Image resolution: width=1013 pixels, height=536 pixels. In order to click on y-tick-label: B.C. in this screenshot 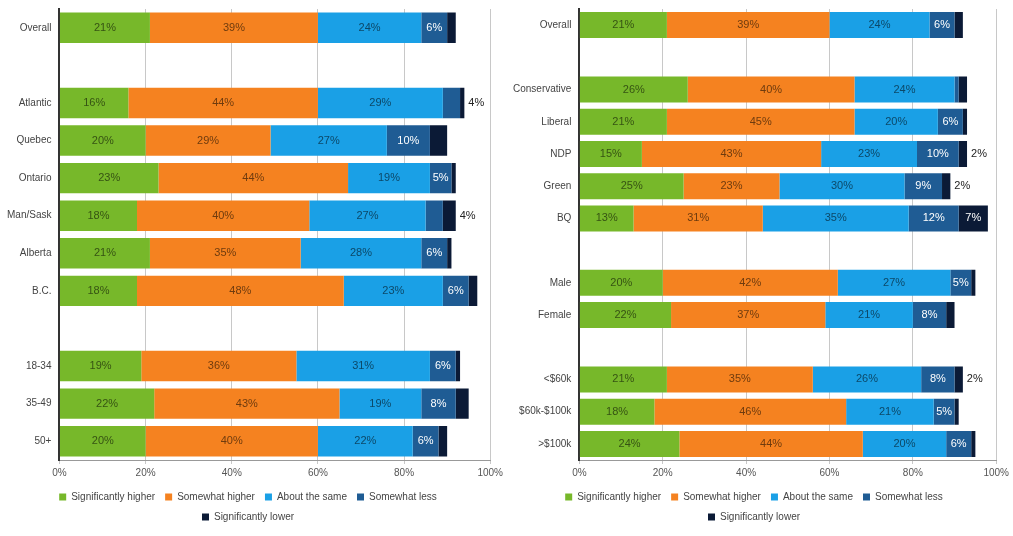, I will do `click(42, 290)`.